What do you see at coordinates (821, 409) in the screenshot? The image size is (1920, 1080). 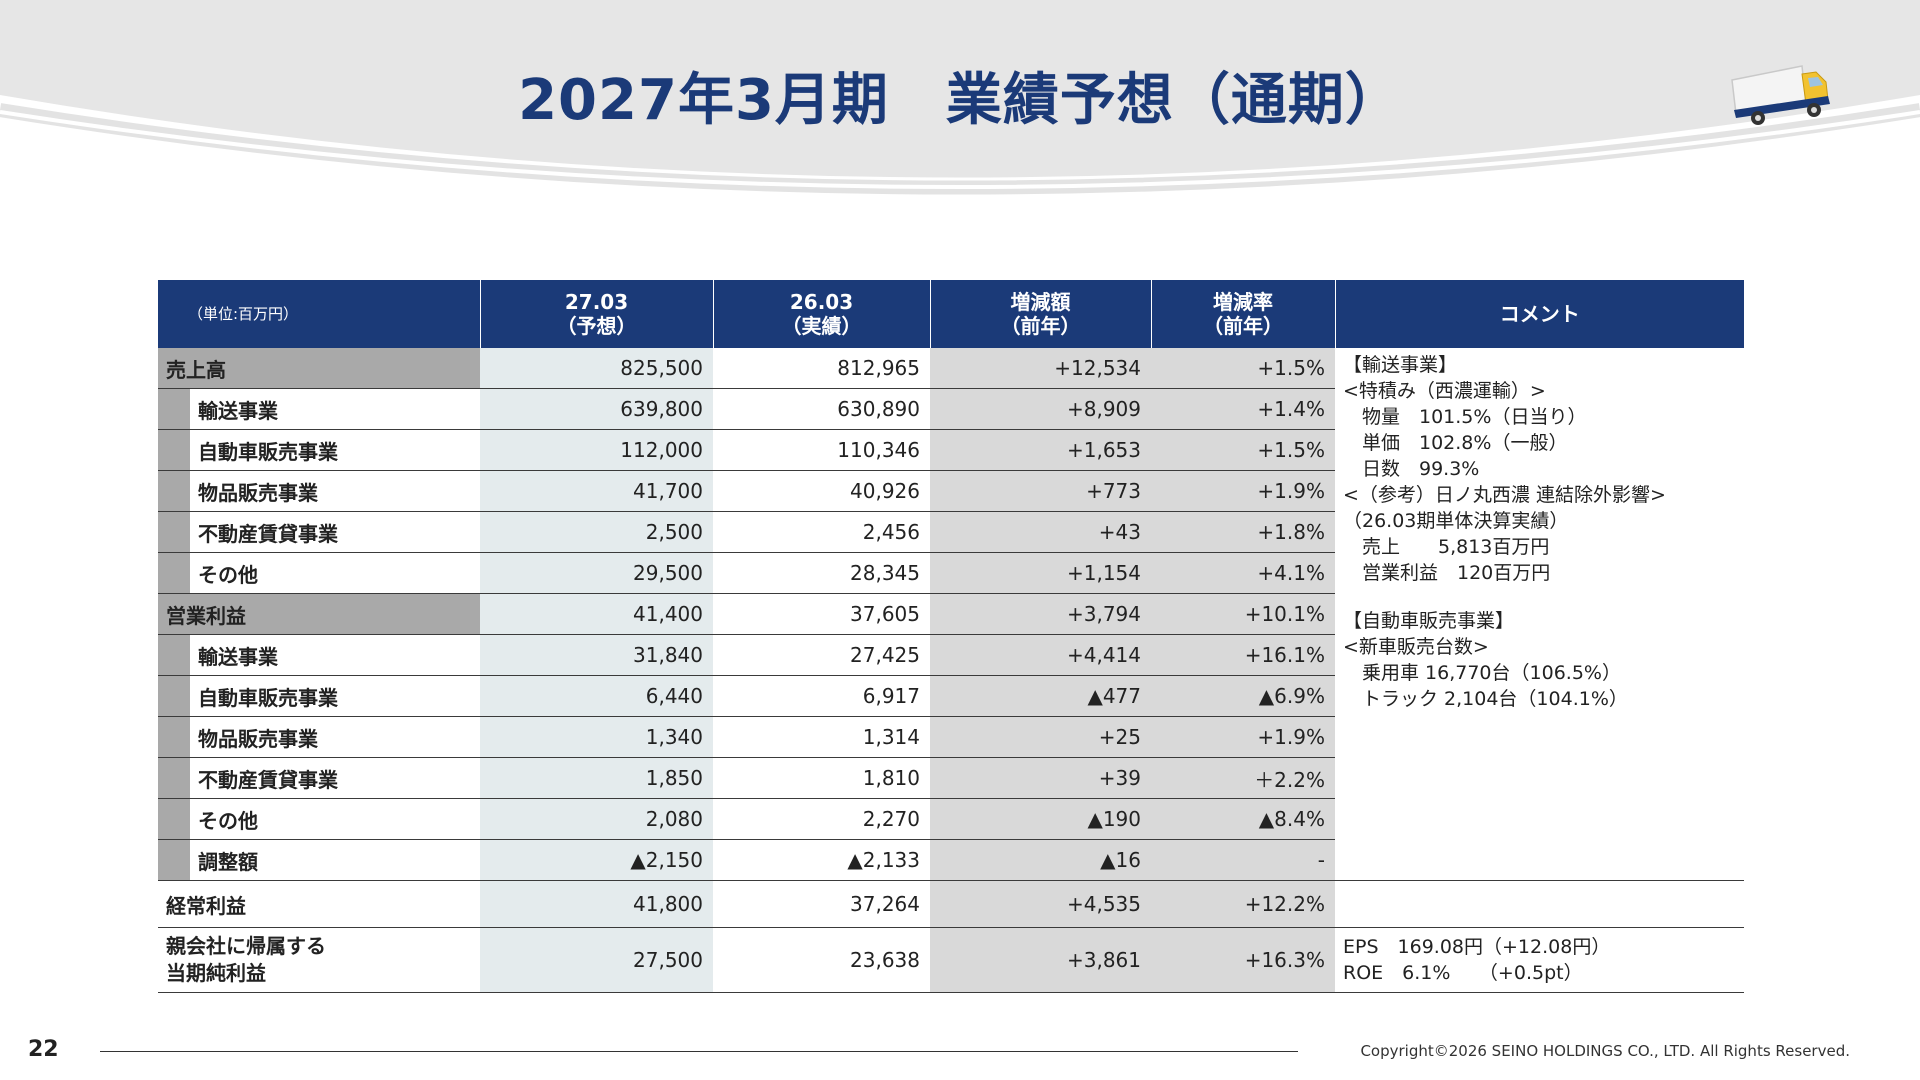 I see `cell-actual: 630,890` at bounding box center [821, 409].